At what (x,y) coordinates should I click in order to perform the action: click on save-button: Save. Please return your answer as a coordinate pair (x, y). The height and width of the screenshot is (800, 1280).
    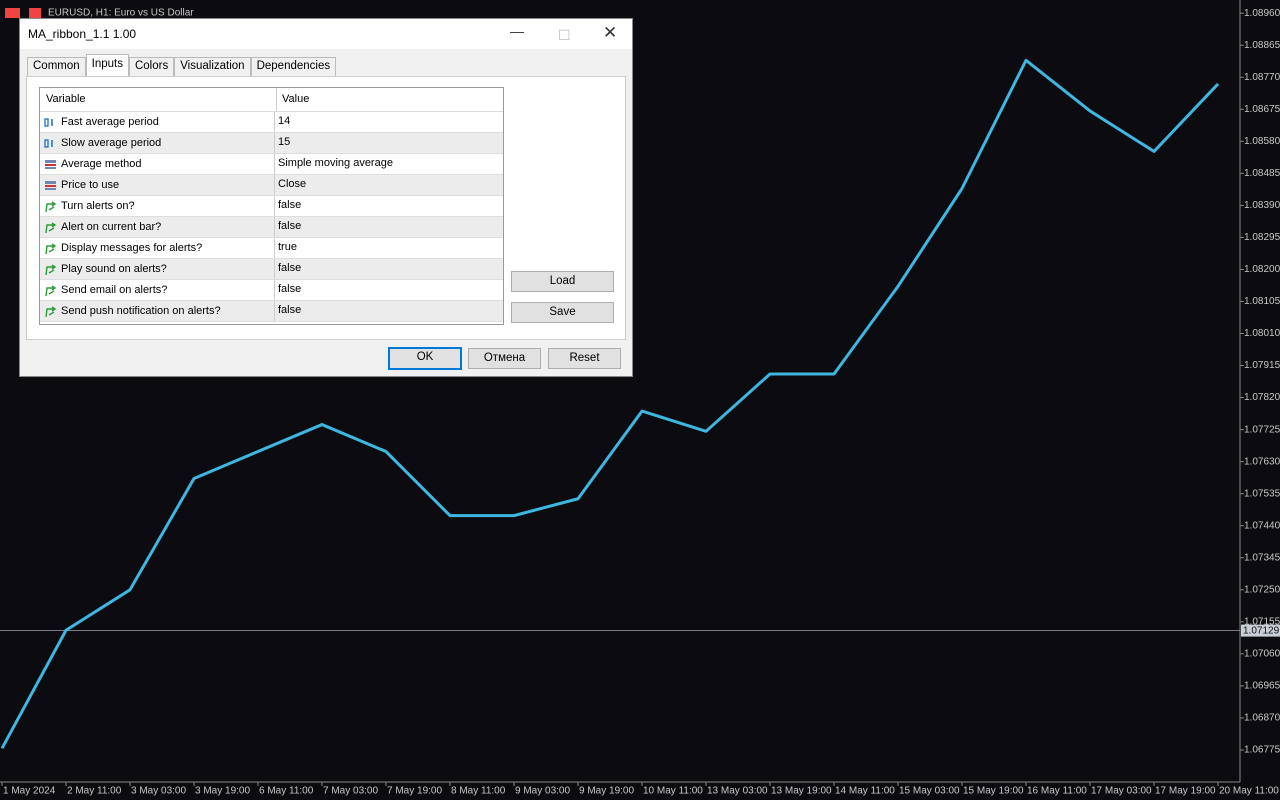
    Looking at the image, I should click on (562, 312).